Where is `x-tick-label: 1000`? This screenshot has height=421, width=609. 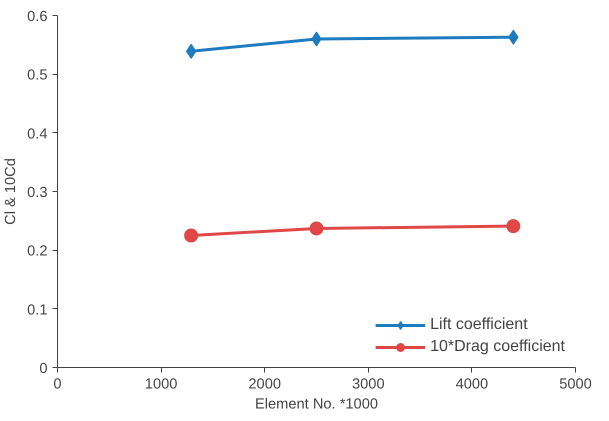 x-tick-label: 1000 is located at coordinates (161, 384).